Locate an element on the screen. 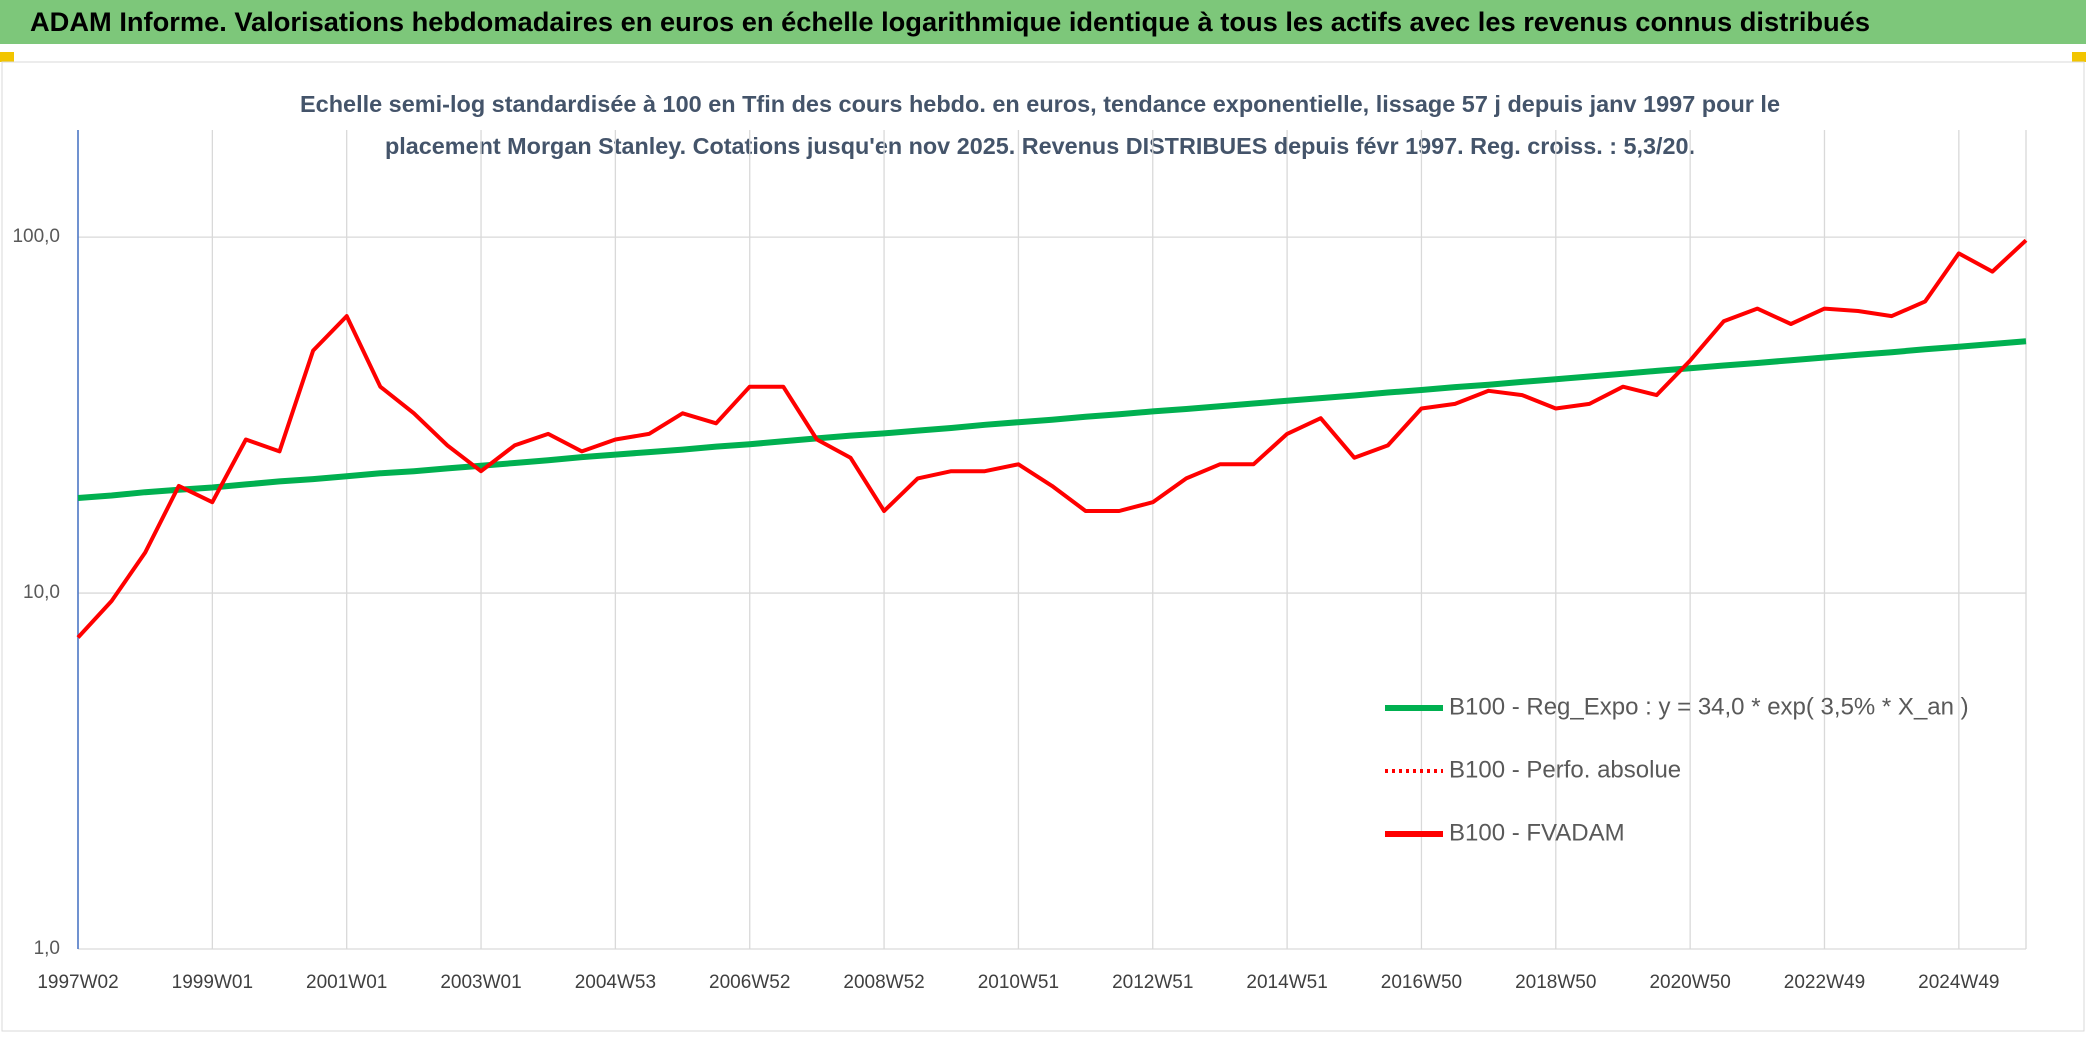  x-tick-label: 2024W49 is located at coordinates (1958, 982).